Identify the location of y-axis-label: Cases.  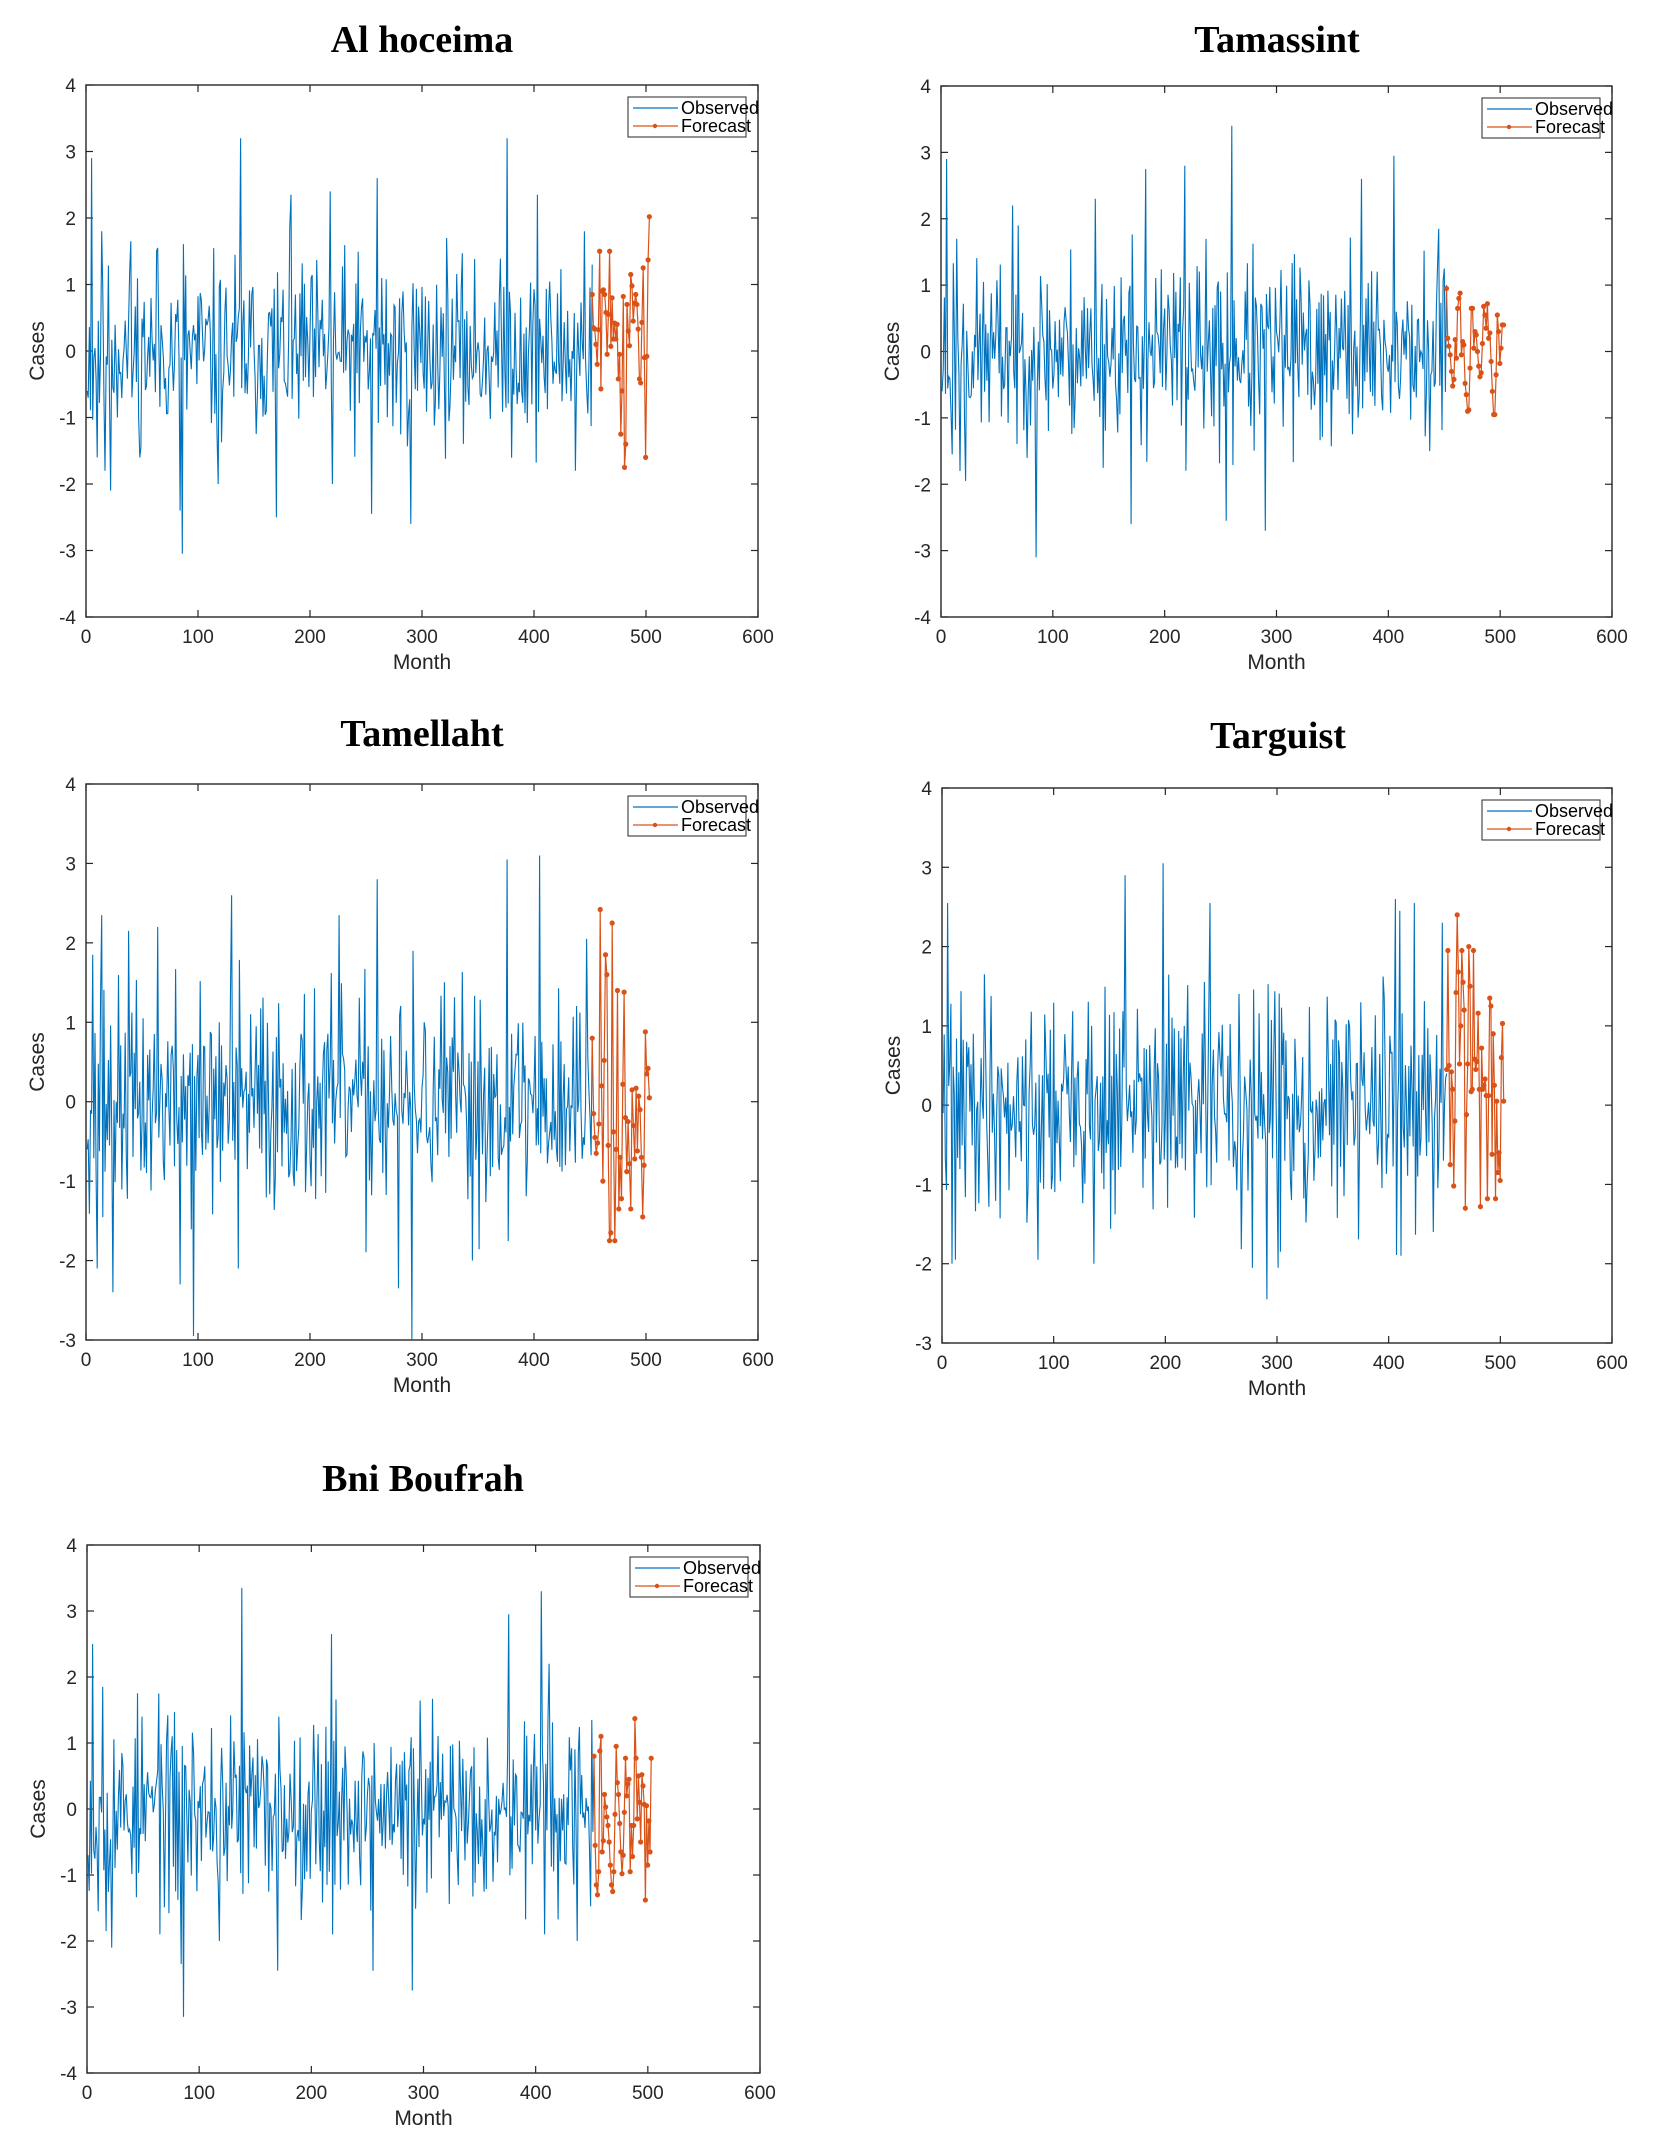
(892, 352).